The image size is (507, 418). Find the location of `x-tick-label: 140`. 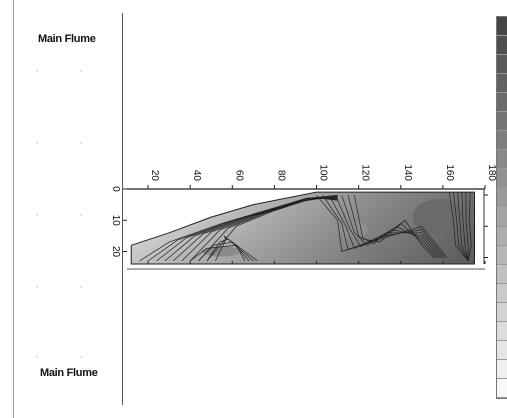

x-tick-label: 140 is located at coordinates (407, 172).